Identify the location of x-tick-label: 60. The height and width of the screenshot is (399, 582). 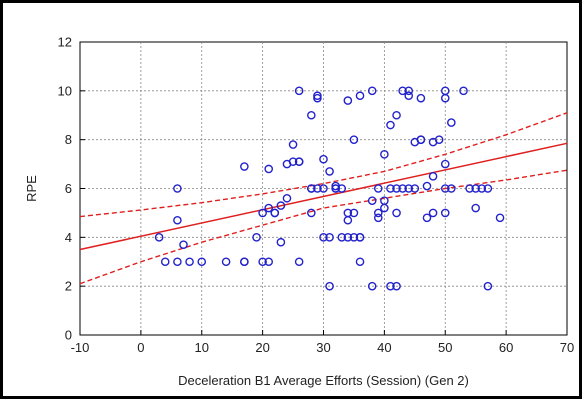
(506, 347).